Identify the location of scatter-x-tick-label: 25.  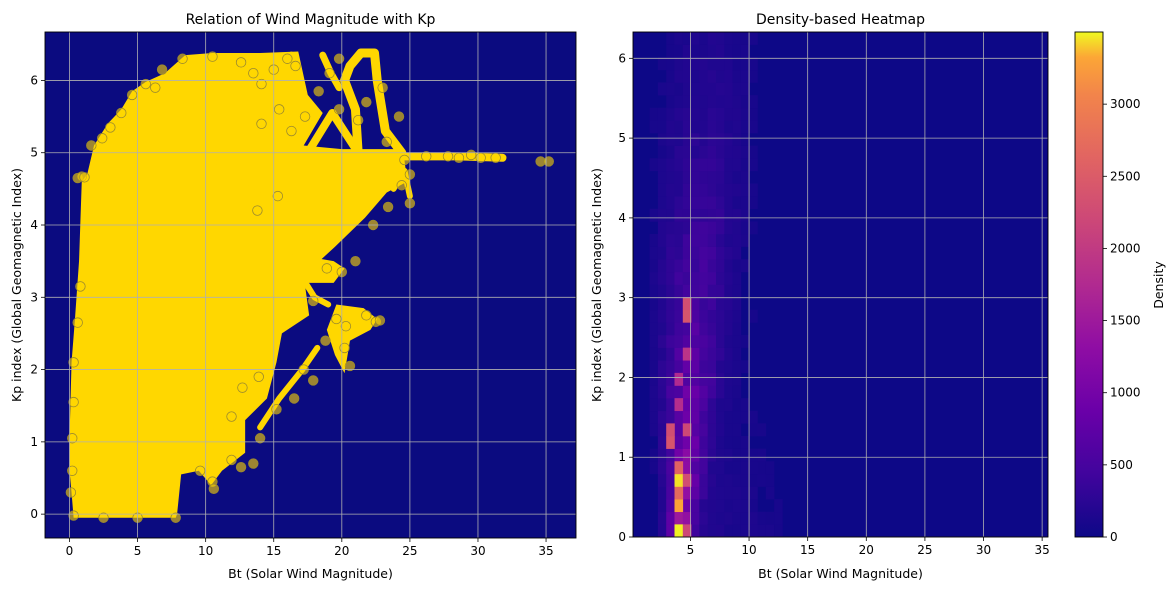
(409, 551).